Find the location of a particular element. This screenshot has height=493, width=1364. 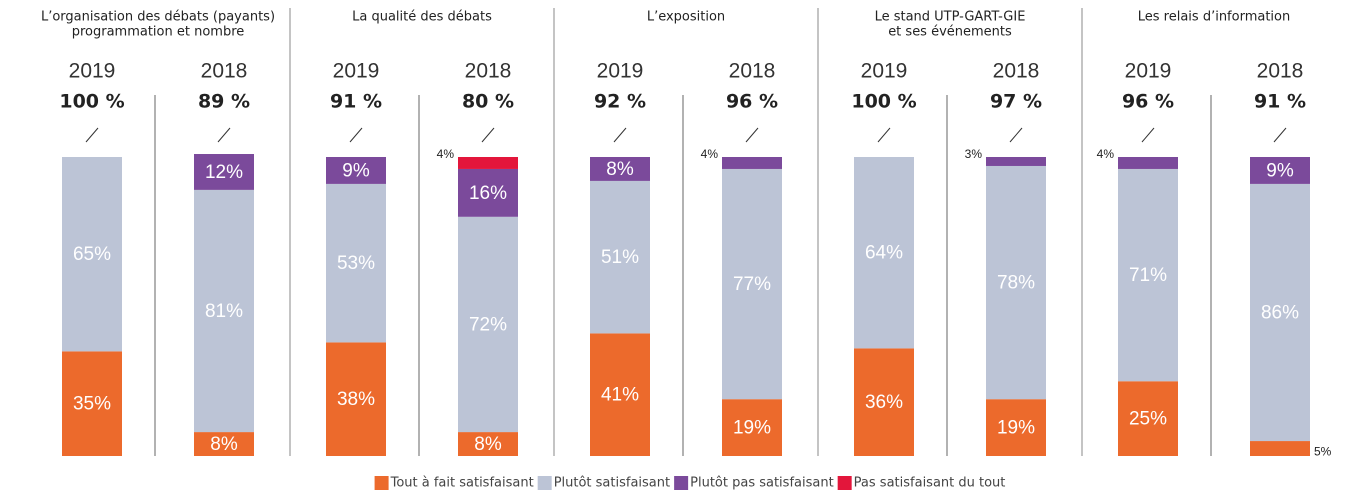

value-label: 77% is located at coordinates (752, 284).